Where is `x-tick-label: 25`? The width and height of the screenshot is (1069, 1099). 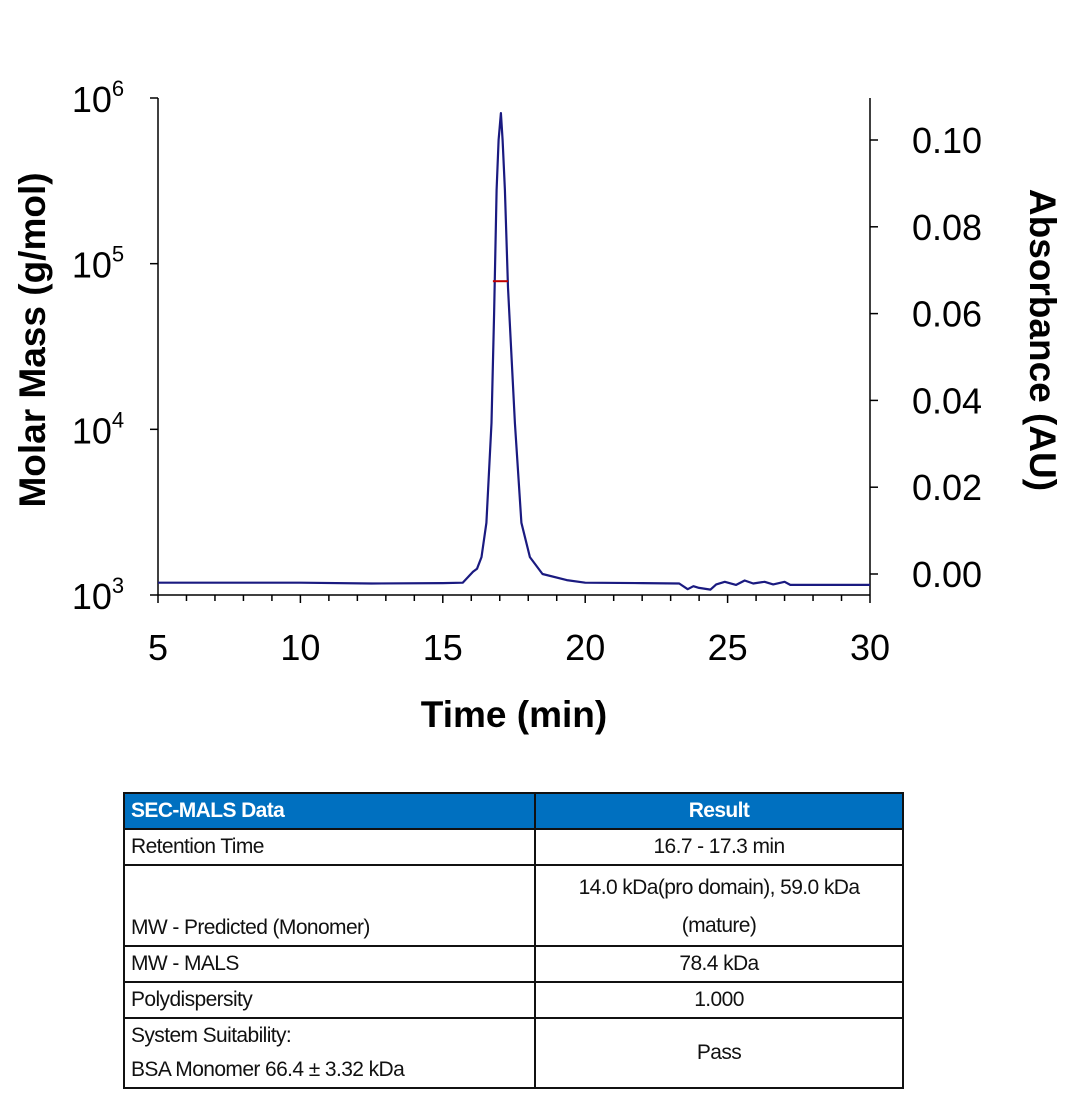
x-tick-label: 25 is located at coordinates (728, 647).